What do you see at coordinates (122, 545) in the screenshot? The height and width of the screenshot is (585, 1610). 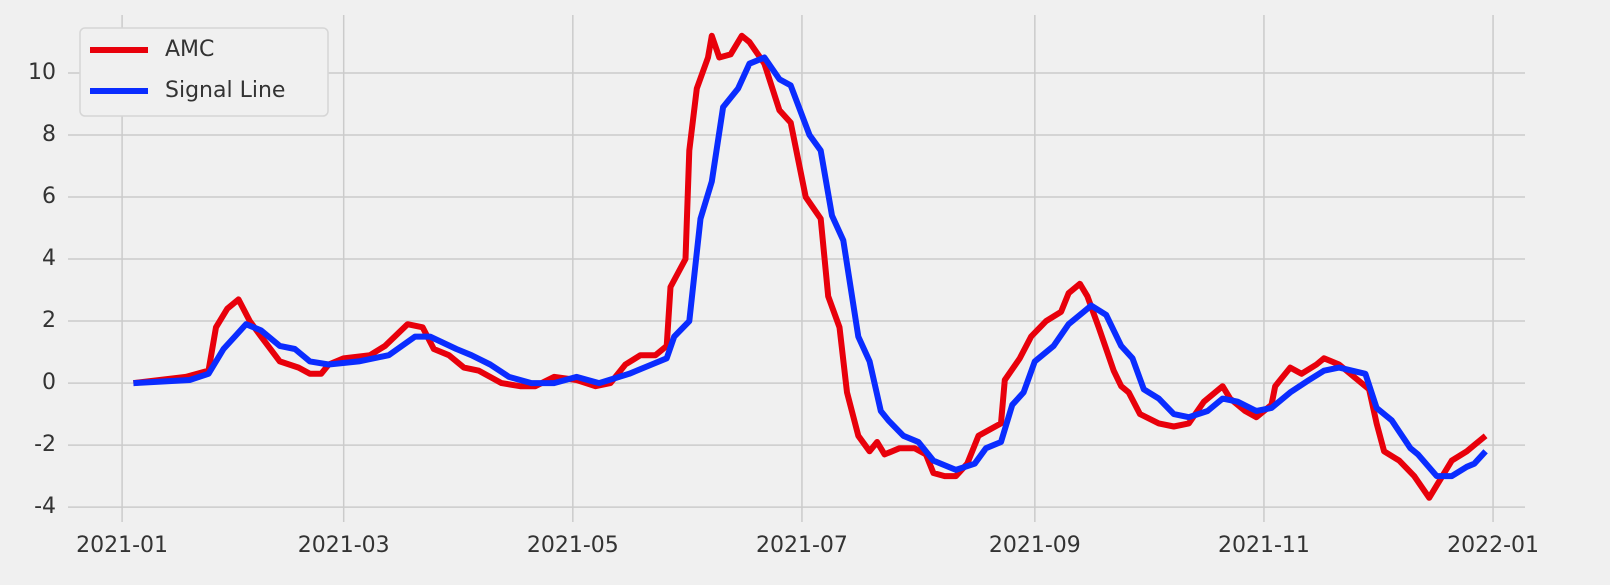 I see `x-tick-label: 2021-01` at bounding box center [122, 545].